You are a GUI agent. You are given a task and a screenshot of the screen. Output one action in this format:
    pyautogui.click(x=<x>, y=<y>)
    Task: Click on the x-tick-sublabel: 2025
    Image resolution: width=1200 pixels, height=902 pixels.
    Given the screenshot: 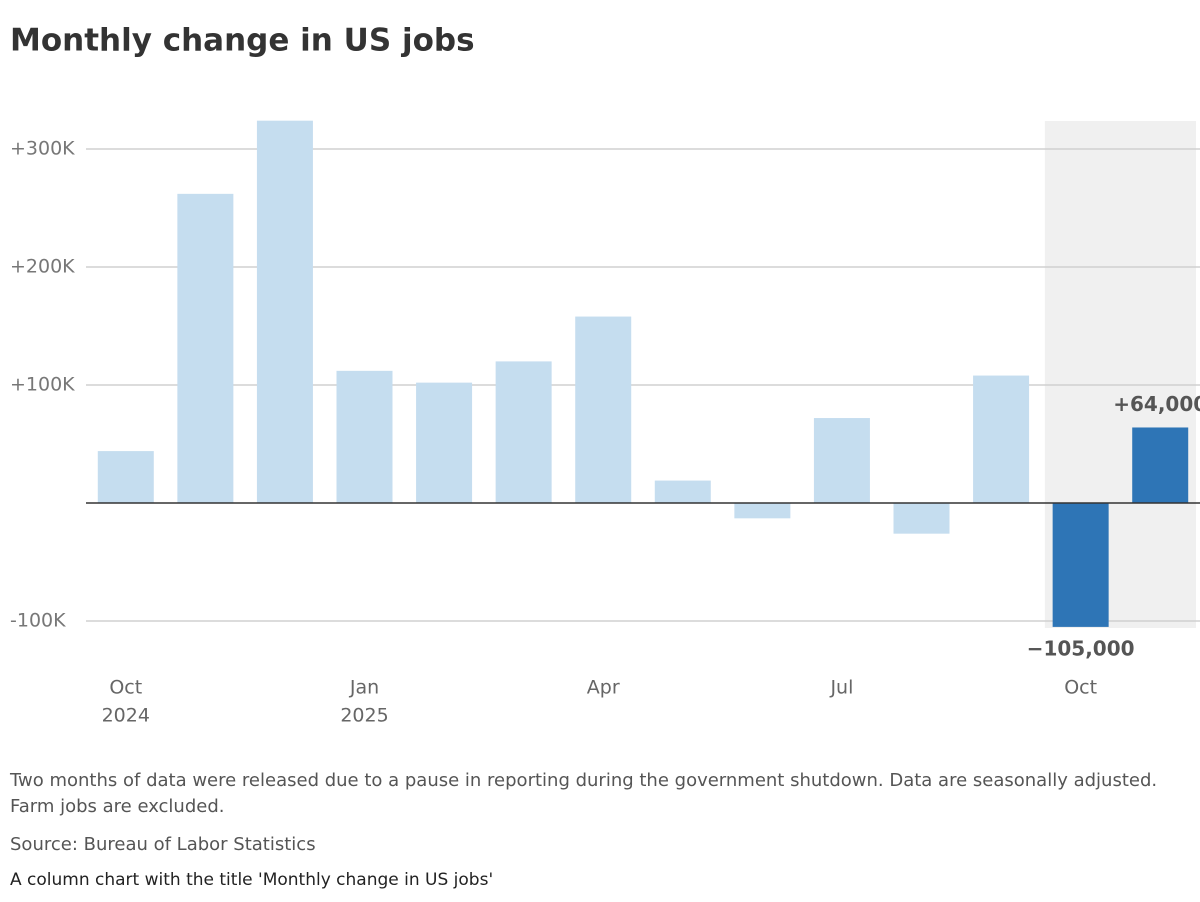 What is the action you would take?
    pyautogui.click(x=364, y=716)
    